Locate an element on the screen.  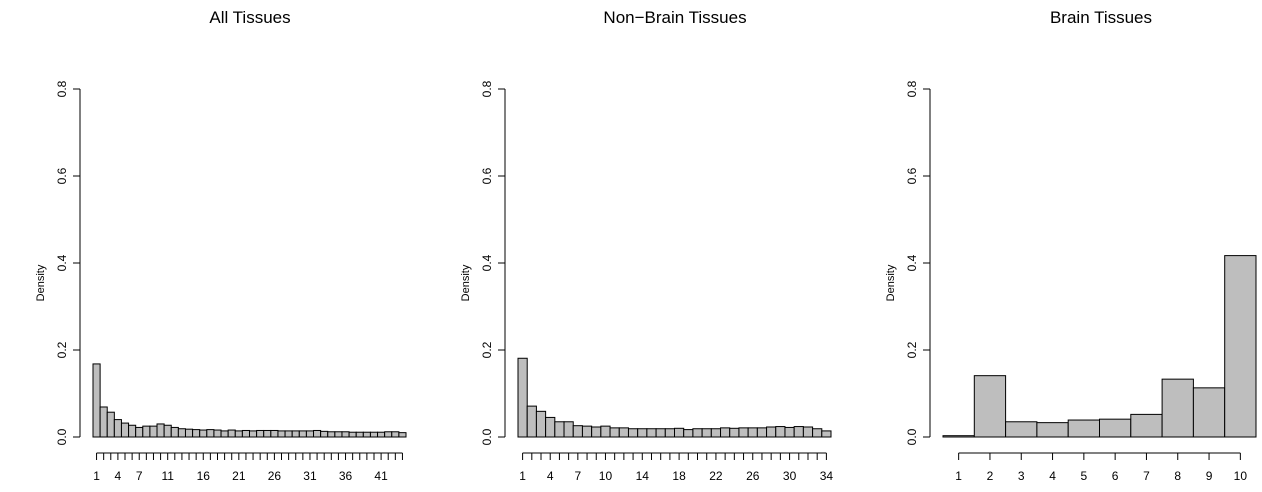
x-tick-label: 11 is located at coordinates (167, 476).